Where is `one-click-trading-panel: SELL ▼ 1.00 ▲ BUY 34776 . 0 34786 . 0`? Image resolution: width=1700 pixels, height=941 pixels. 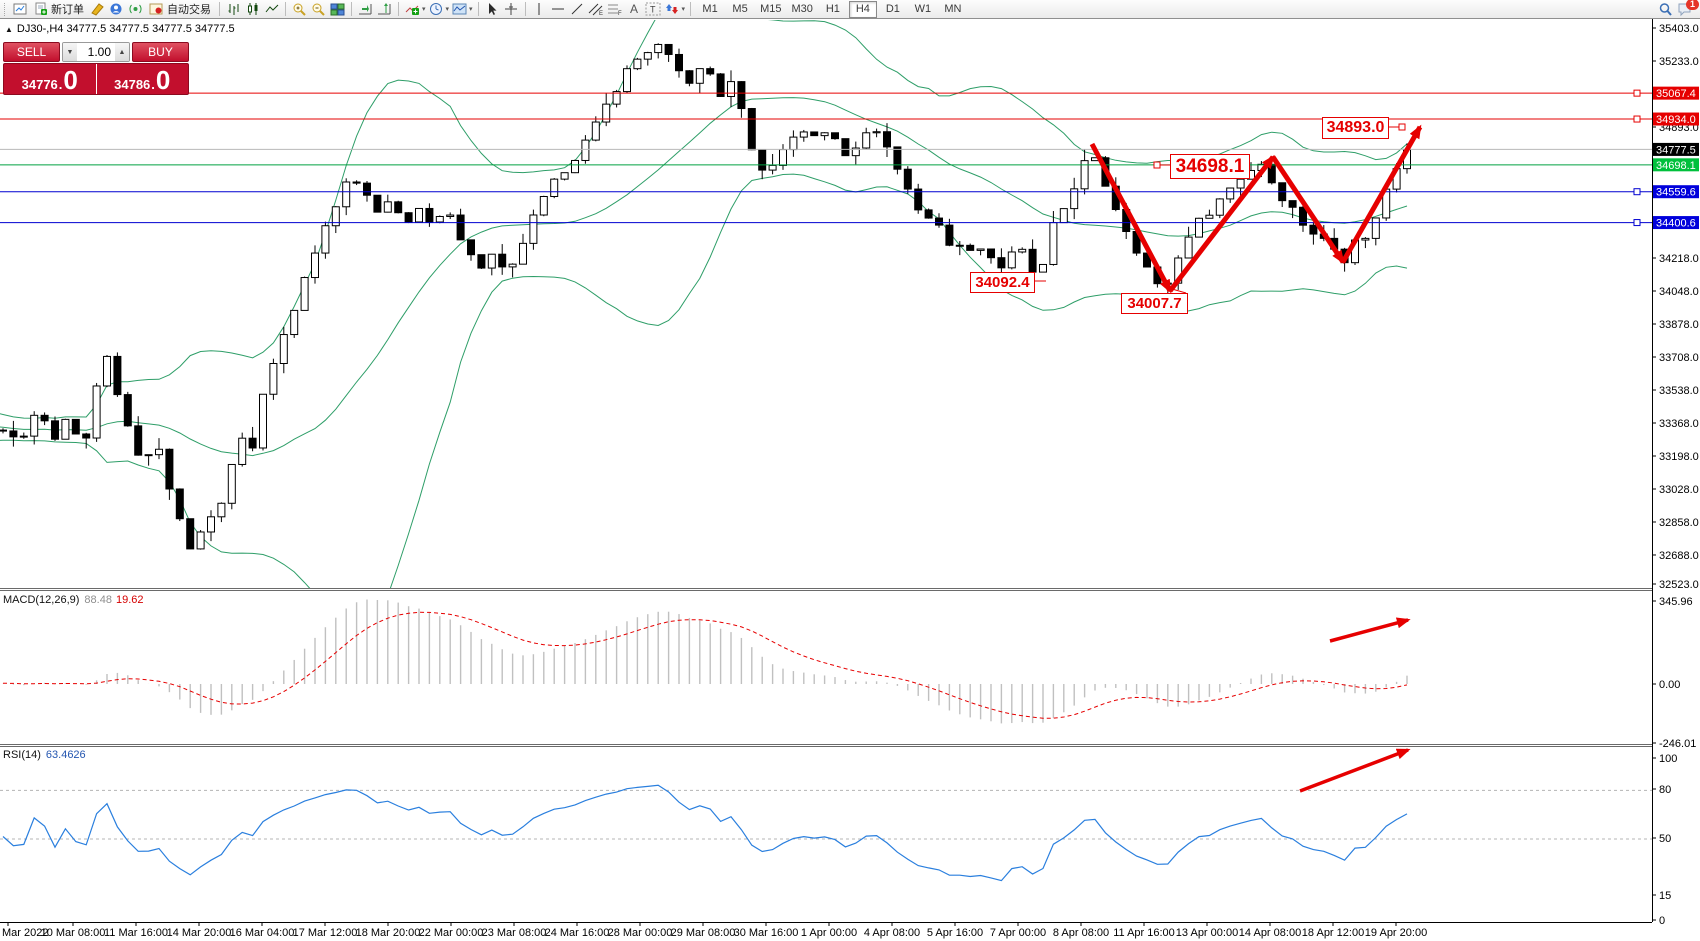
one-click-trading-panel: SELL ▼ 1.00 ▲ BUY 34776 . 0 34786 . 0 is located at coordinates (96, 68).